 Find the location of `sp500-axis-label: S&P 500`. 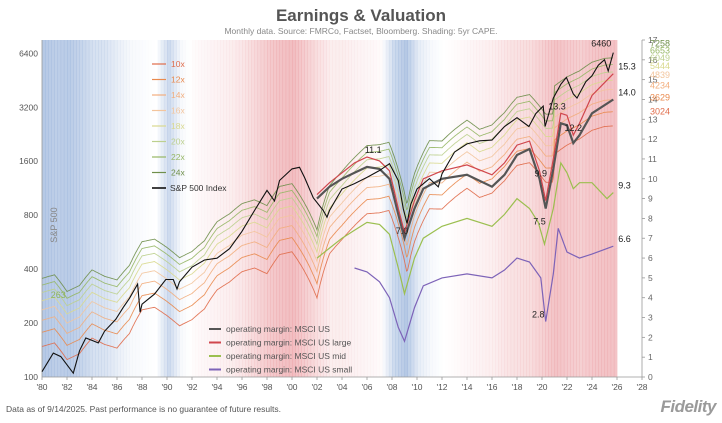

sp500-axis-label: S&P 500 is located at coordinates (54, 224).